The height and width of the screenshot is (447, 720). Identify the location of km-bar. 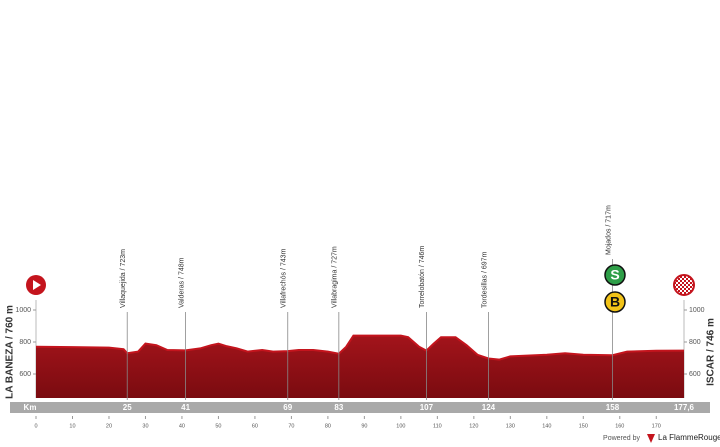
(360, 407).